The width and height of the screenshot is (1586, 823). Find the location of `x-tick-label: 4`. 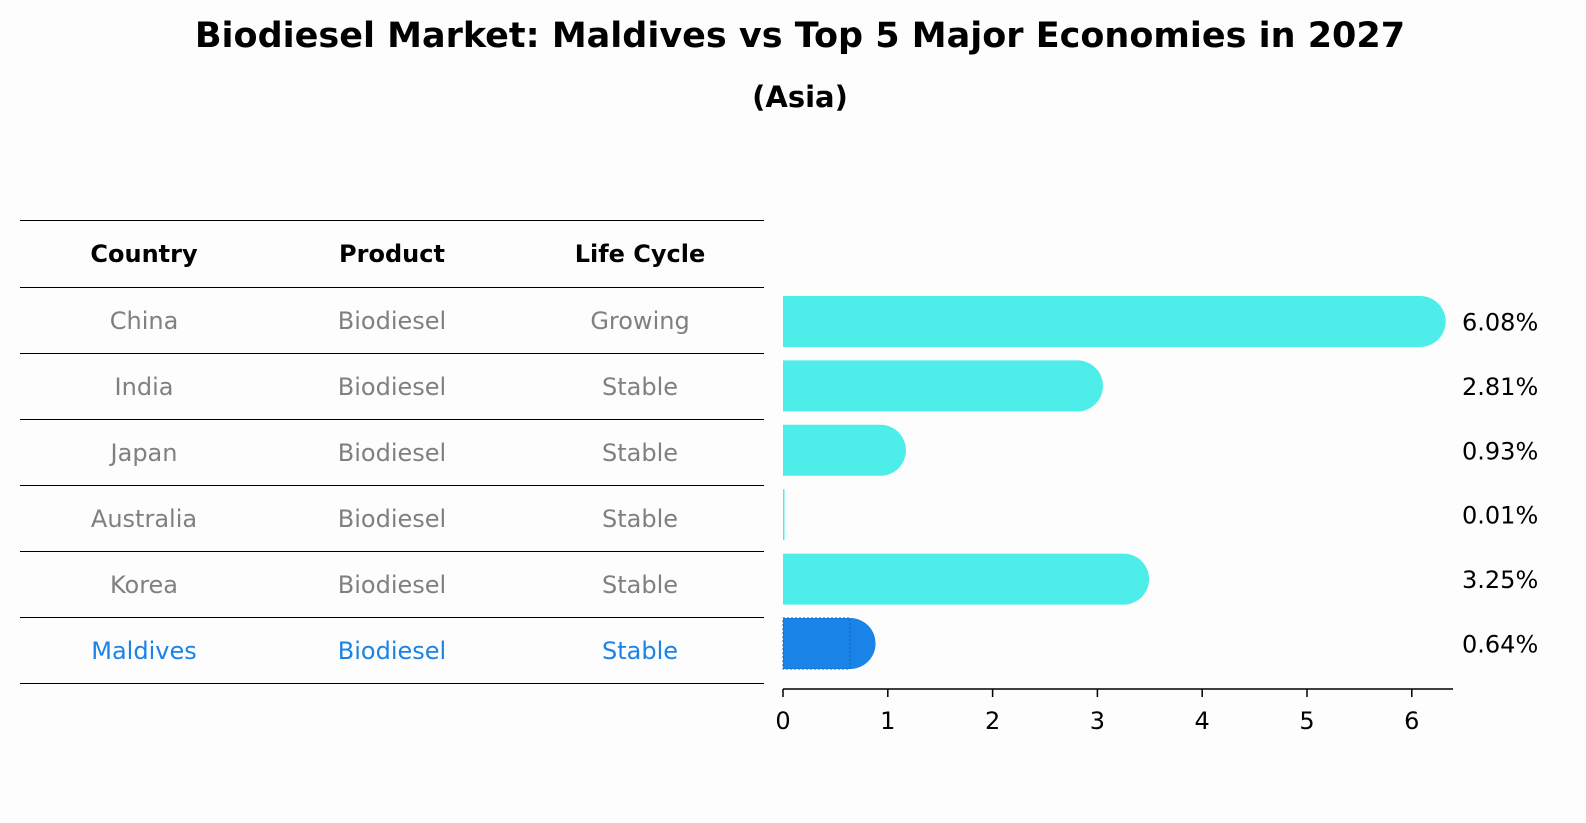

x-tick-label: 4 is located at coordinates (1202, 721).